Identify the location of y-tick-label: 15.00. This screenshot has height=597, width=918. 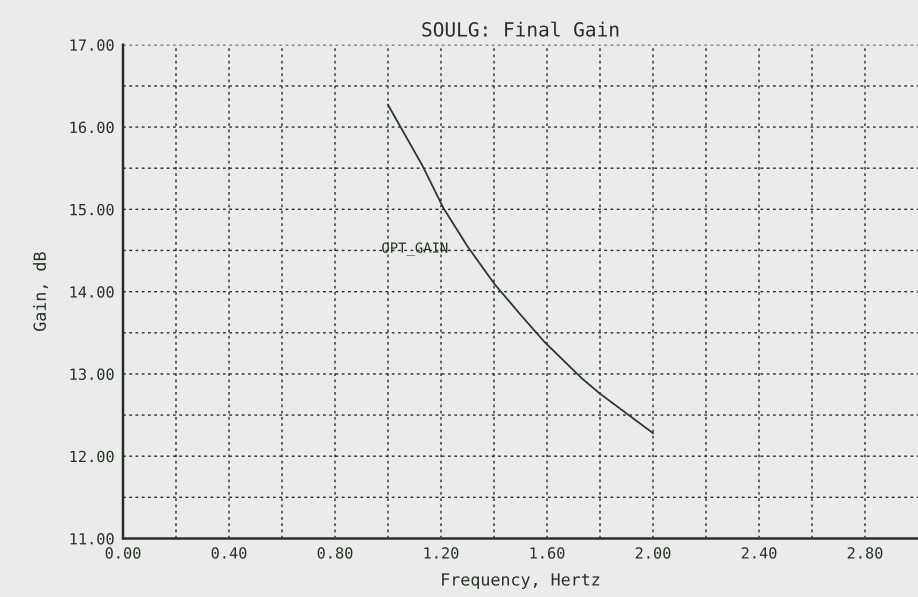
(92, 210).